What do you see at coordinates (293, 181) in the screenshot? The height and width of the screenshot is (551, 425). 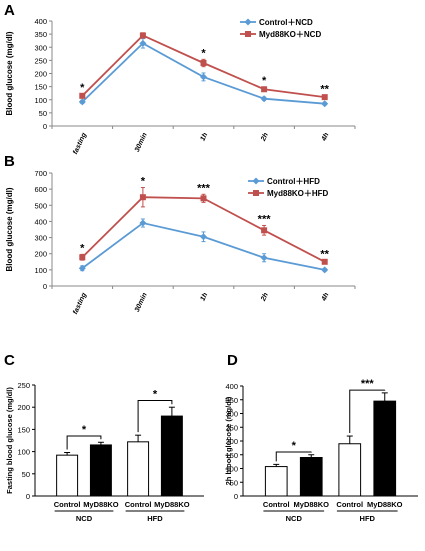 I see `legend-label: Control＋HFD` at bounding box center [293, 181].